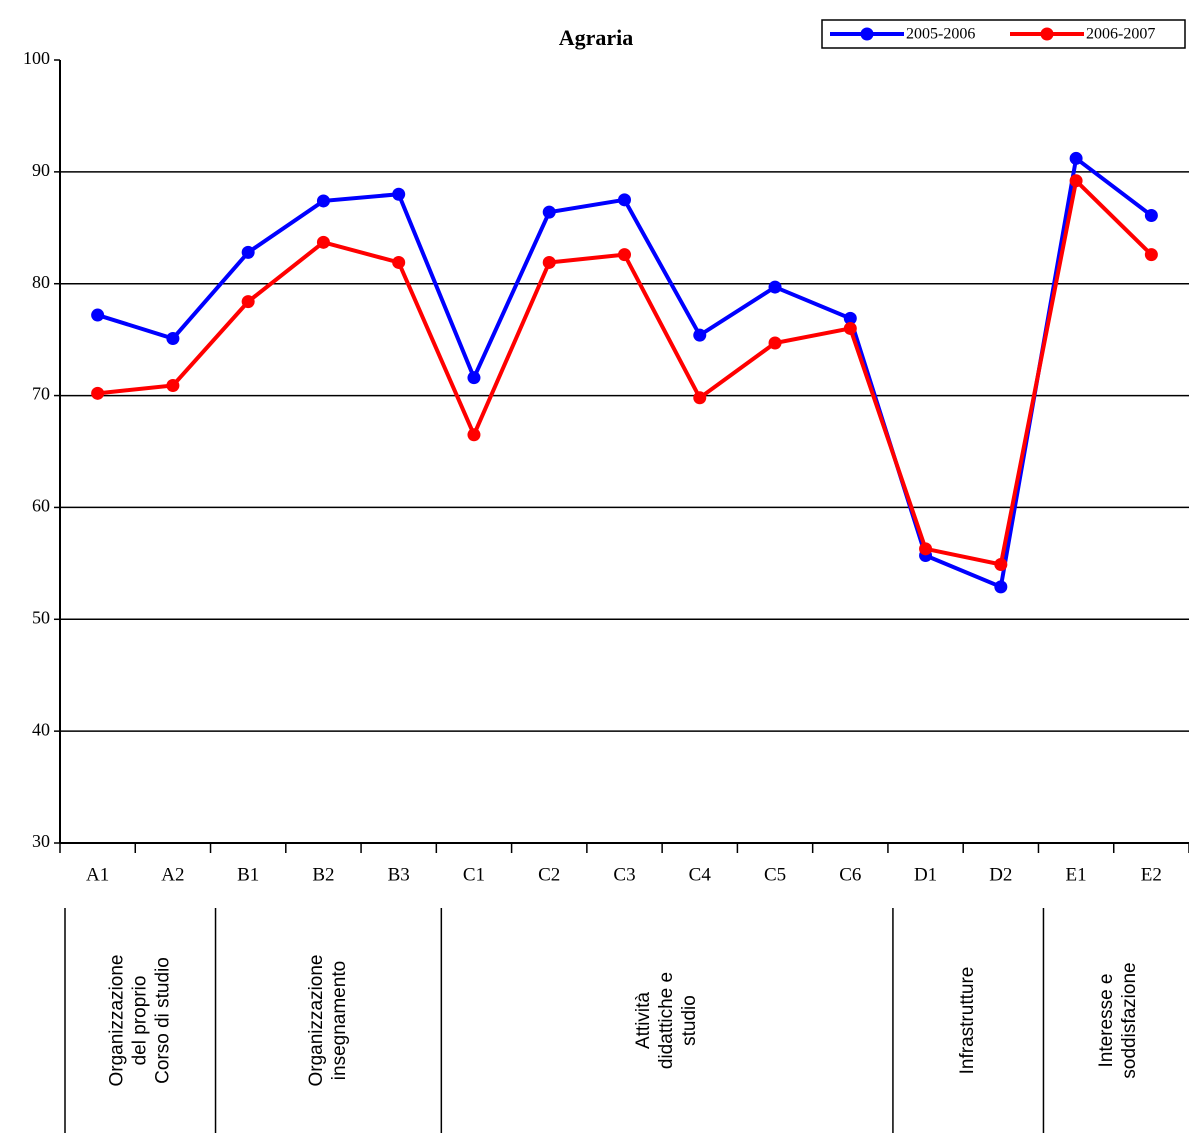 This screenshot has height=1133, width=1189. Describe the element at coordinates (1000, 874) in the screenshot. I see `x-tick-label: D2` at that location.